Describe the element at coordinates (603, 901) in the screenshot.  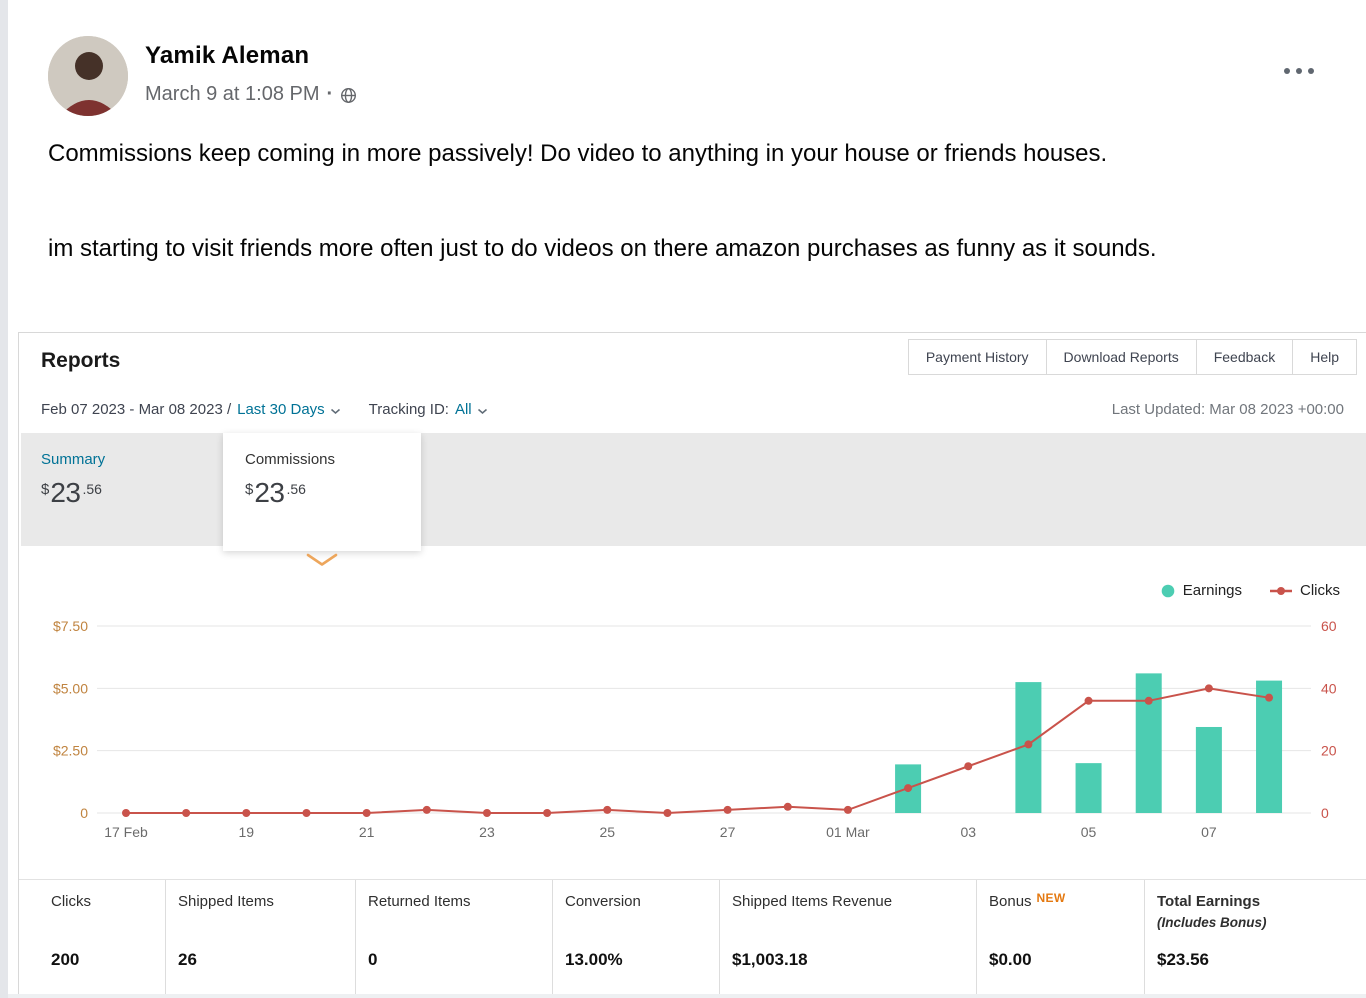
I see `stat-label: Conversion` at that location.